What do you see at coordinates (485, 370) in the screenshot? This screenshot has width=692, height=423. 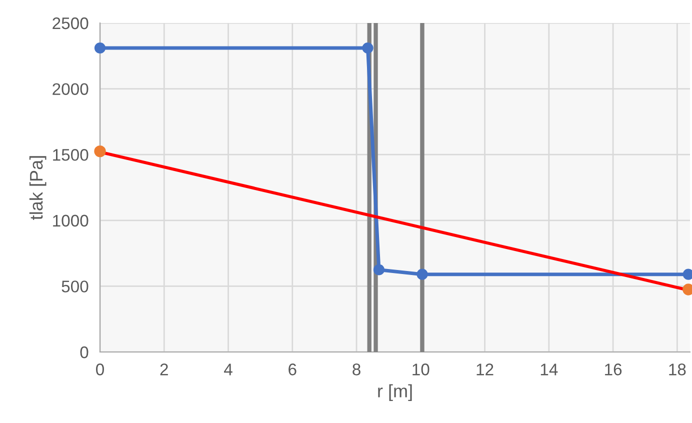 I see `x-tick-label: 12` at bounding box center [485, 370].